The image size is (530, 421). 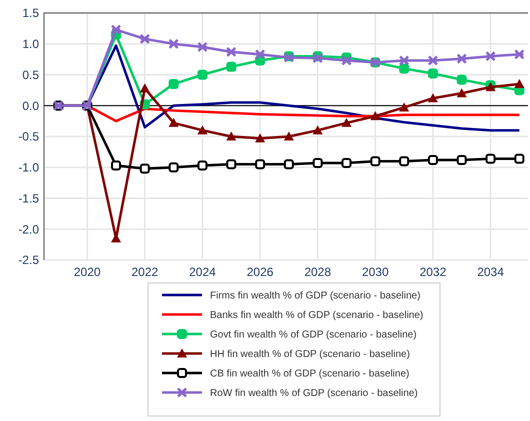 I want to click on y-tick-label: -0.5, so click(x=29, y=137).